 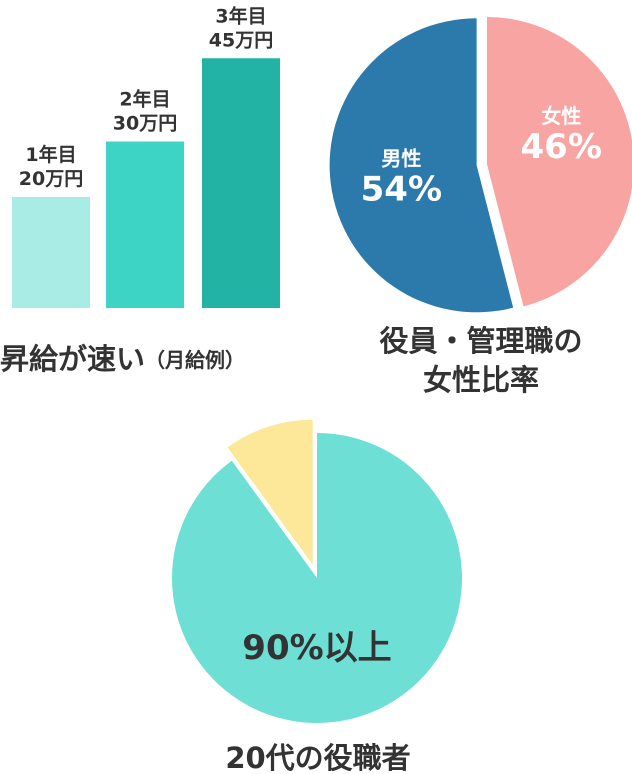 I want to click on bar-category-label: 2年目, so click(x=144, y=99).